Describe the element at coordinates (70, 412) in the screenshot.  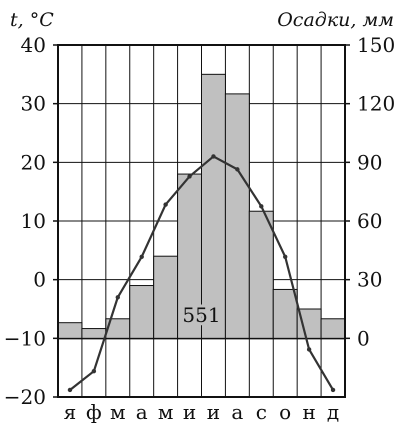
I see `month-label: я` at that location.